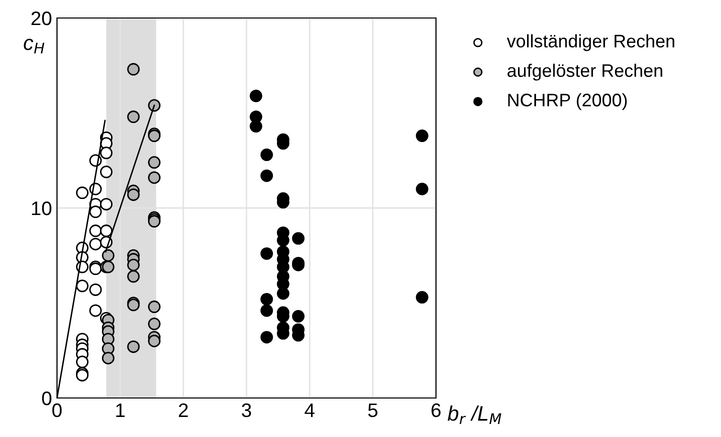 Image resolution: width=721 pixels, height=437 pixels. Describe the element at coordinates (590, 43) in the screenshot. I see `legend-label: vollständiger Rechen` at that location.